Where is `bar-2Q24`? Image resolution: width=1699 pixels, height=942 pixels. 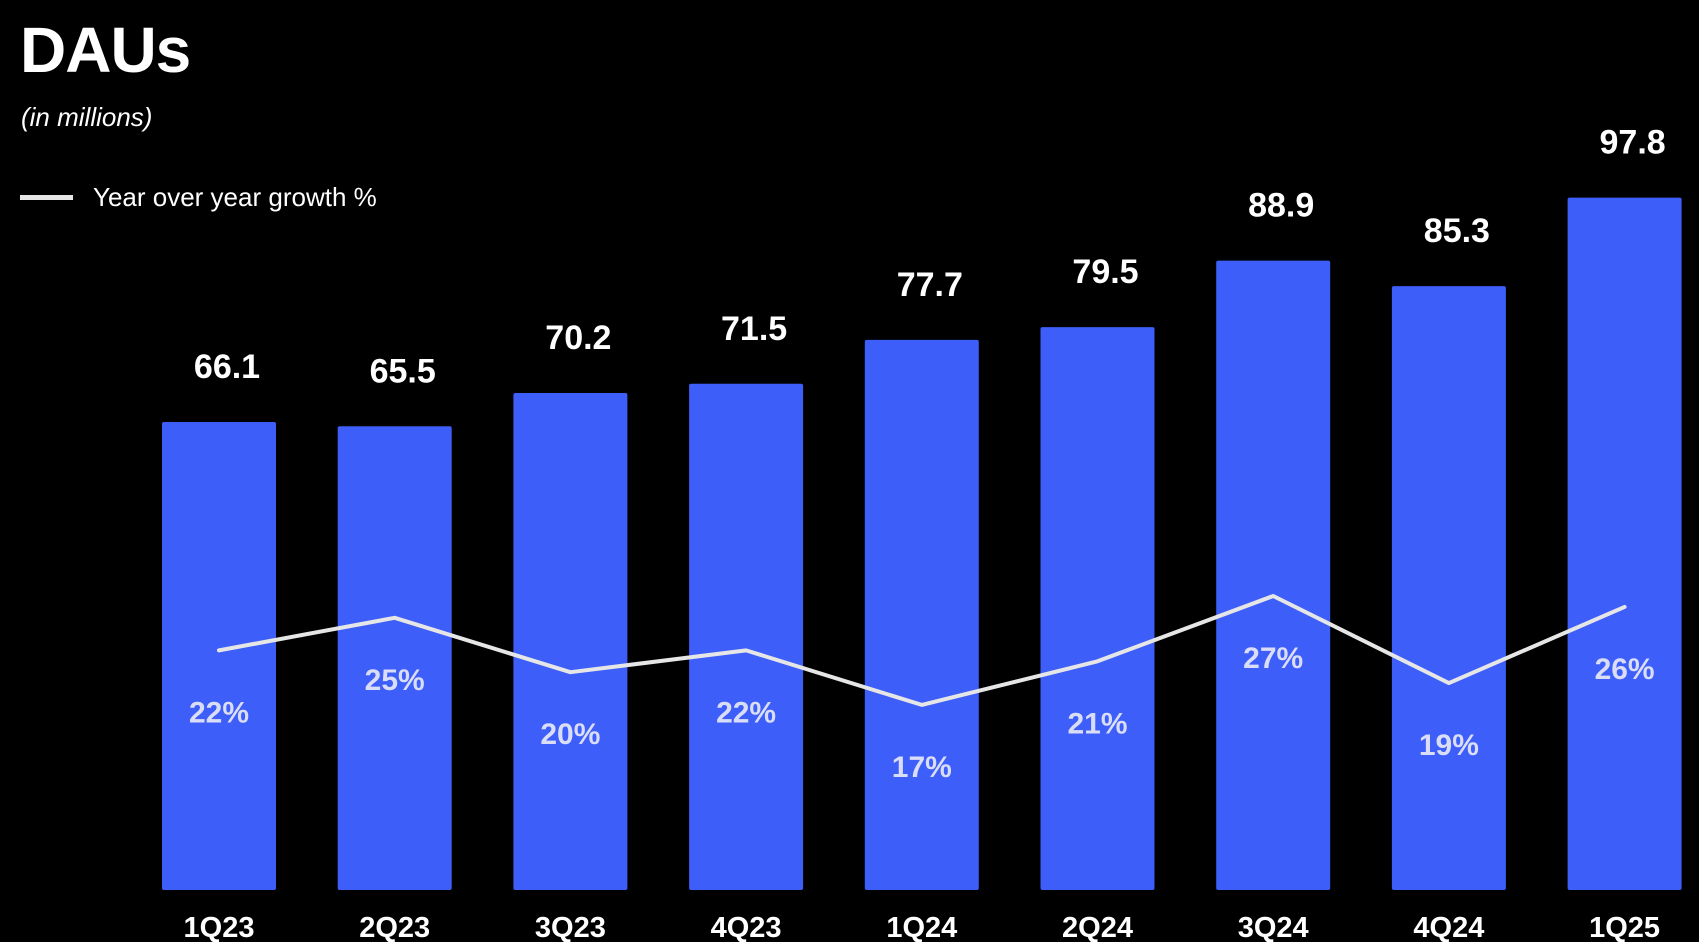
bar-2Q24 is located at coordinates (1097, 608).